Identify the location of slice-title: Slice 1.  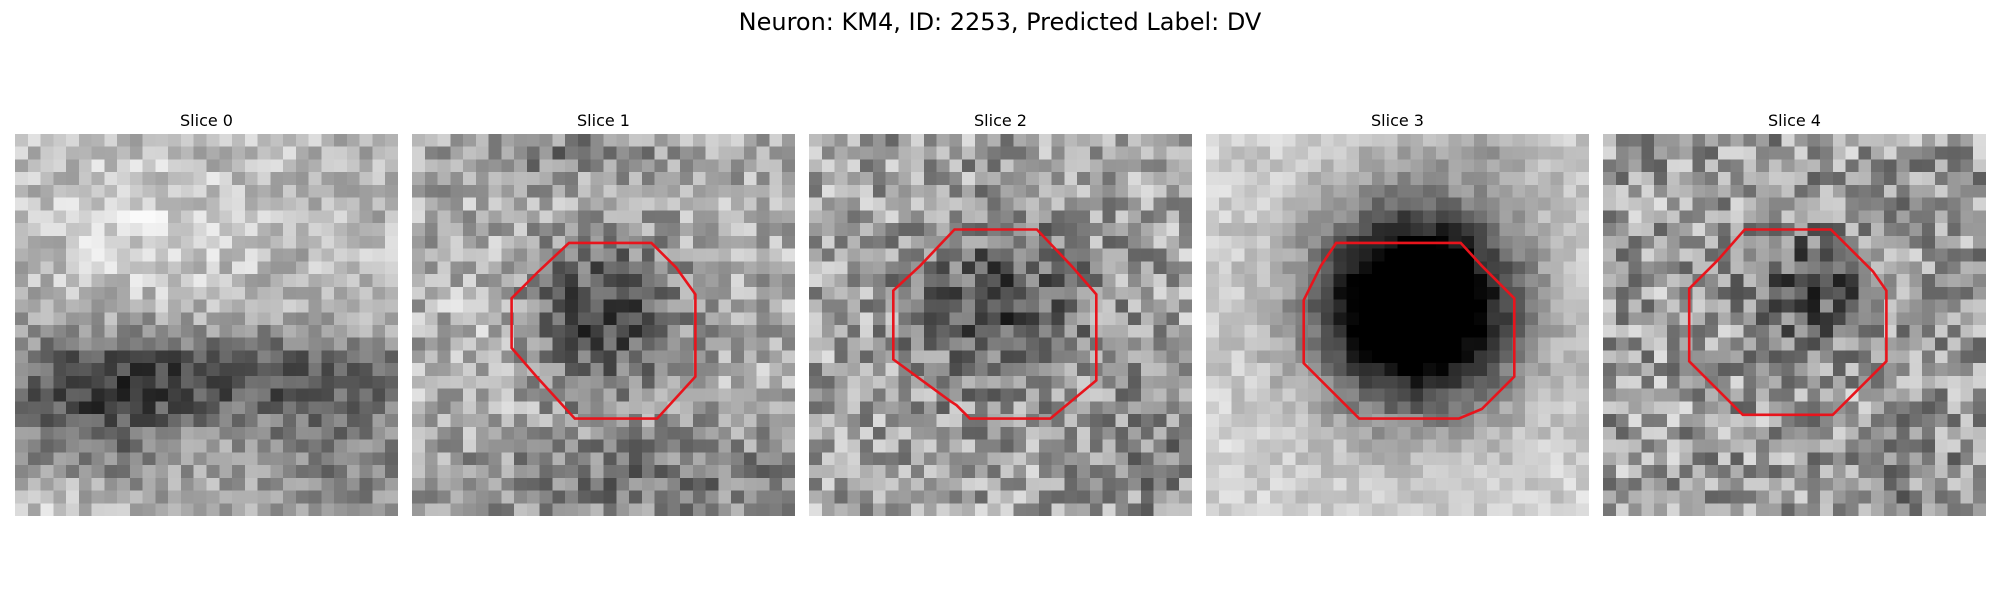
(603, 120).